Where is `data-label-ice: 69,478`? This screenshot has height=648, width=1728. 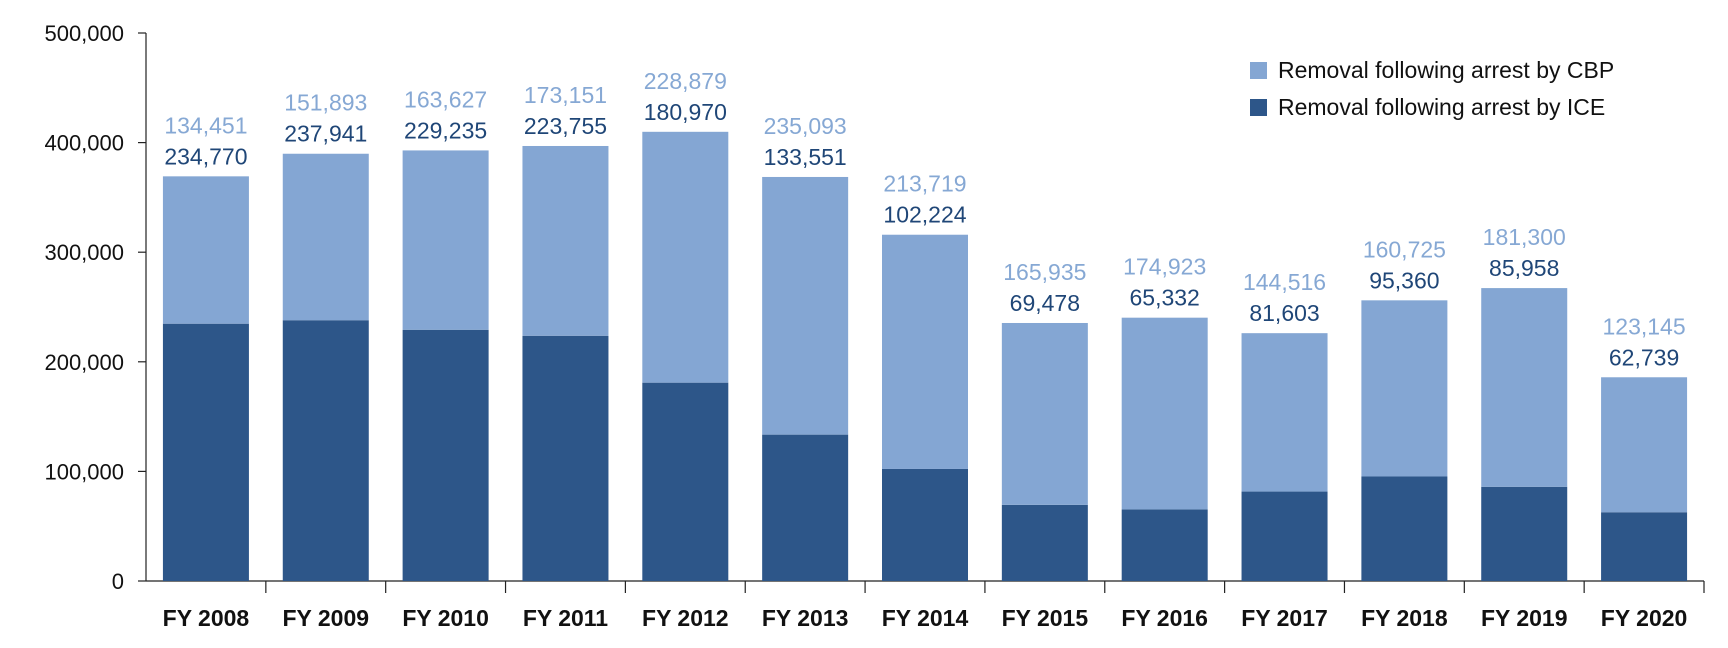 data-label-ice: 69,478 is located at coordinates (1045, 303).